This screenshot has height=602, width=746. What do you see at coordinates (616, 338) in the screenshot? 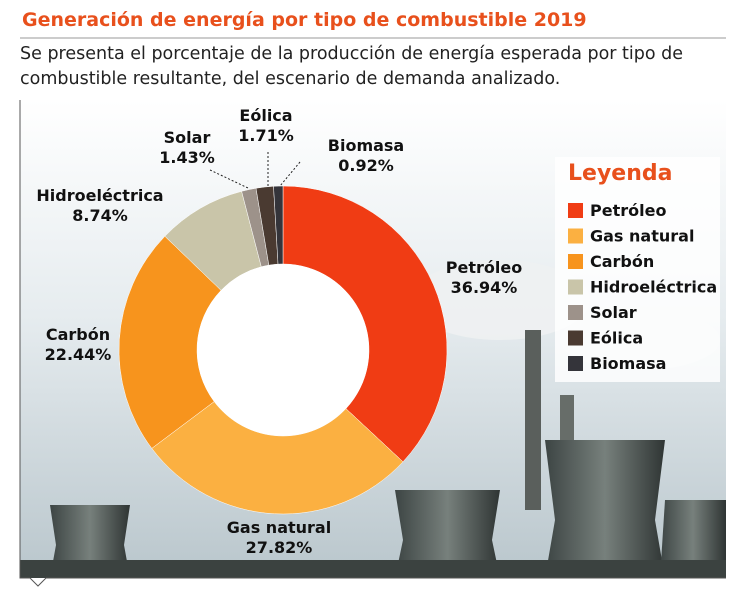
I see `legend-label: Eólica` at bounding box center [616, 338].